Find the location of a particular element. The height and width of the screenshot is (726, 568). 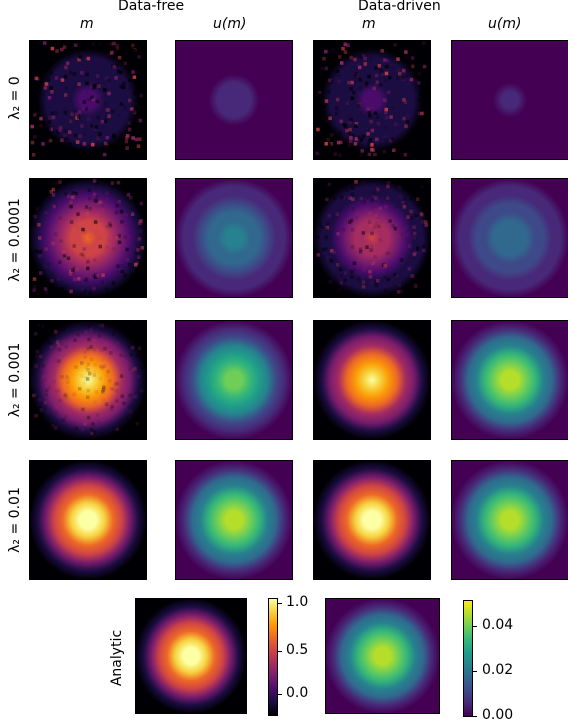

m-heatmap-row0-col0 is located at coordinates (88, 100).